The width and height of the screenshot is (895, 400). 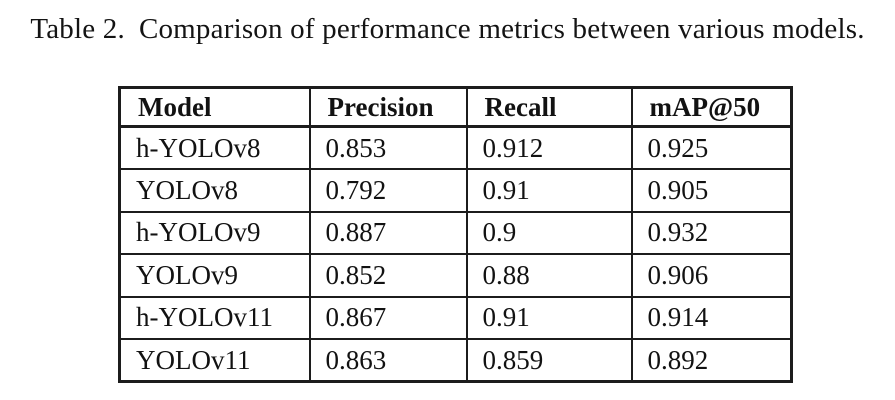 What do you see at coordinates (388, 232) in the screenshot?
I see `precision-cell: 0.887` at bounding box center [388, 232].